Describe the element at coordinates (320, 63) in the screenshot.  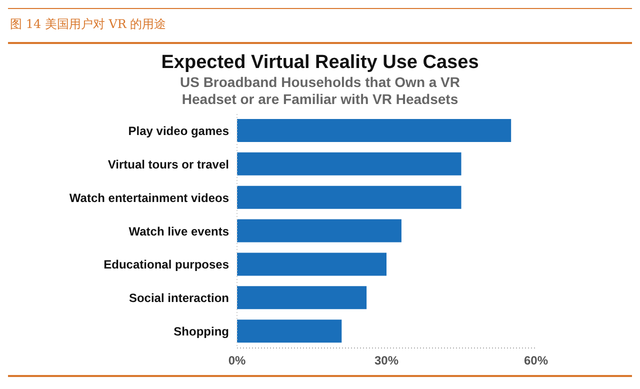
I see `chart-title: Expected Virtual Reality Use Cases` at that location.